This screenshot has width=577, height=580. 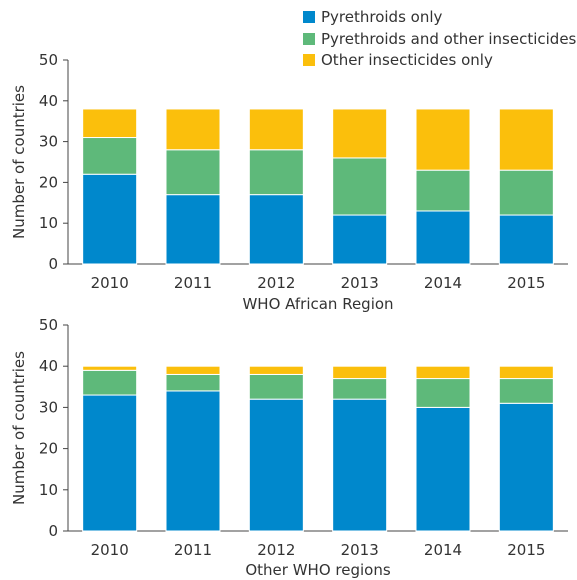 What do you see at coordinates (407, 60) in the screenshot?
I see `legend-label: Other insecticides only` at bounding box center [407, 60].